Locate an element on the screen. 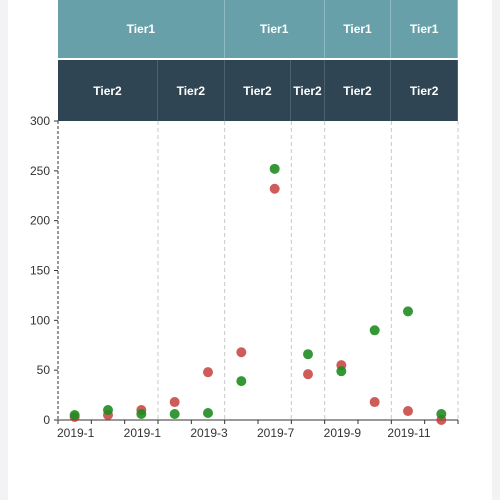  x-tick-label: 2019-3 is located at coordinates (209, 433).